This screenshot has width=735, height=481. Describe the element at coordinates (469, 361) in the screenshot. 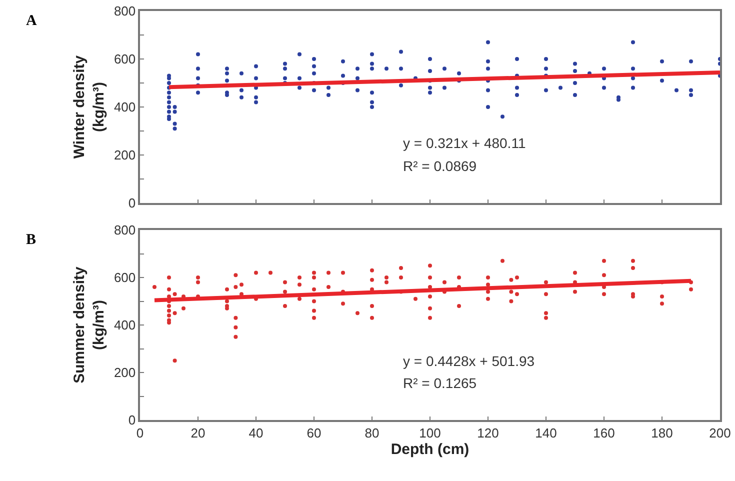

I see `annotation: y = 0.4428x + 501.93` at that location.